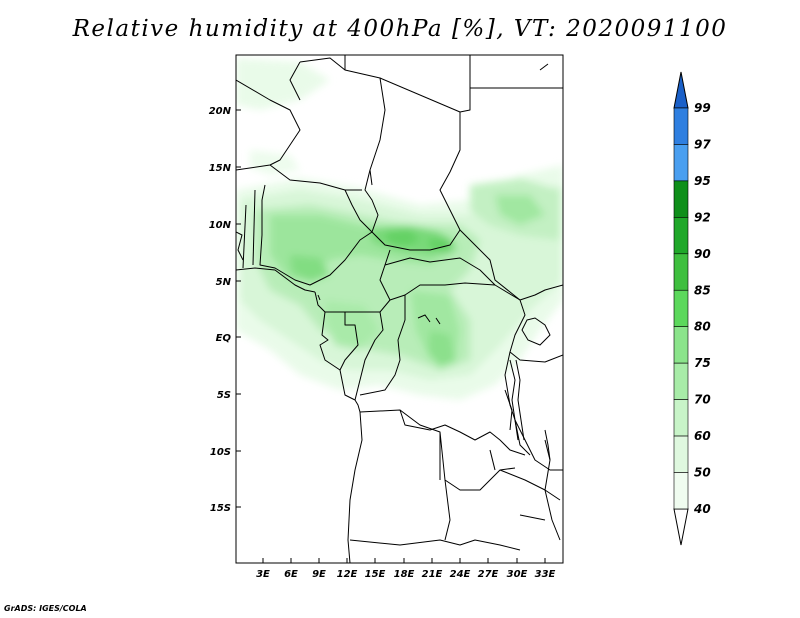 This screenshot has width=800, height=618. What do you see at coordinates (702, 144) in the screenshot?
I see `colorbar-label: 97` at bounding box center [702, 144].